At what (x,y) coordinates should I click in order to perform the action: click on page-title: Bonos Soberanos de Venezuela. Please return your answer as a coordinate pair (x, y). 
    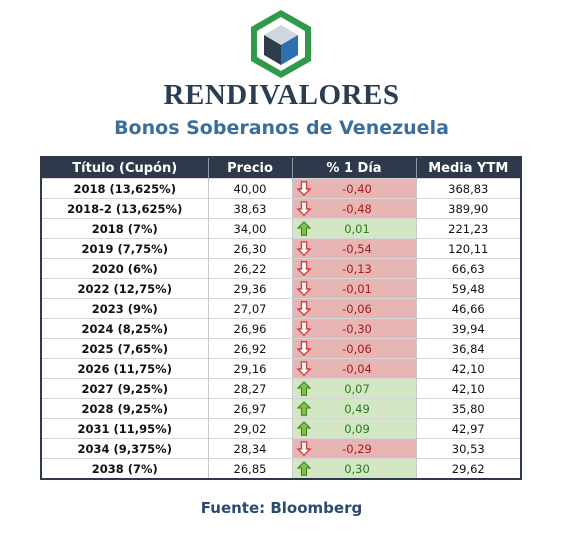
    Looking at the image, I should click on (281, 128).